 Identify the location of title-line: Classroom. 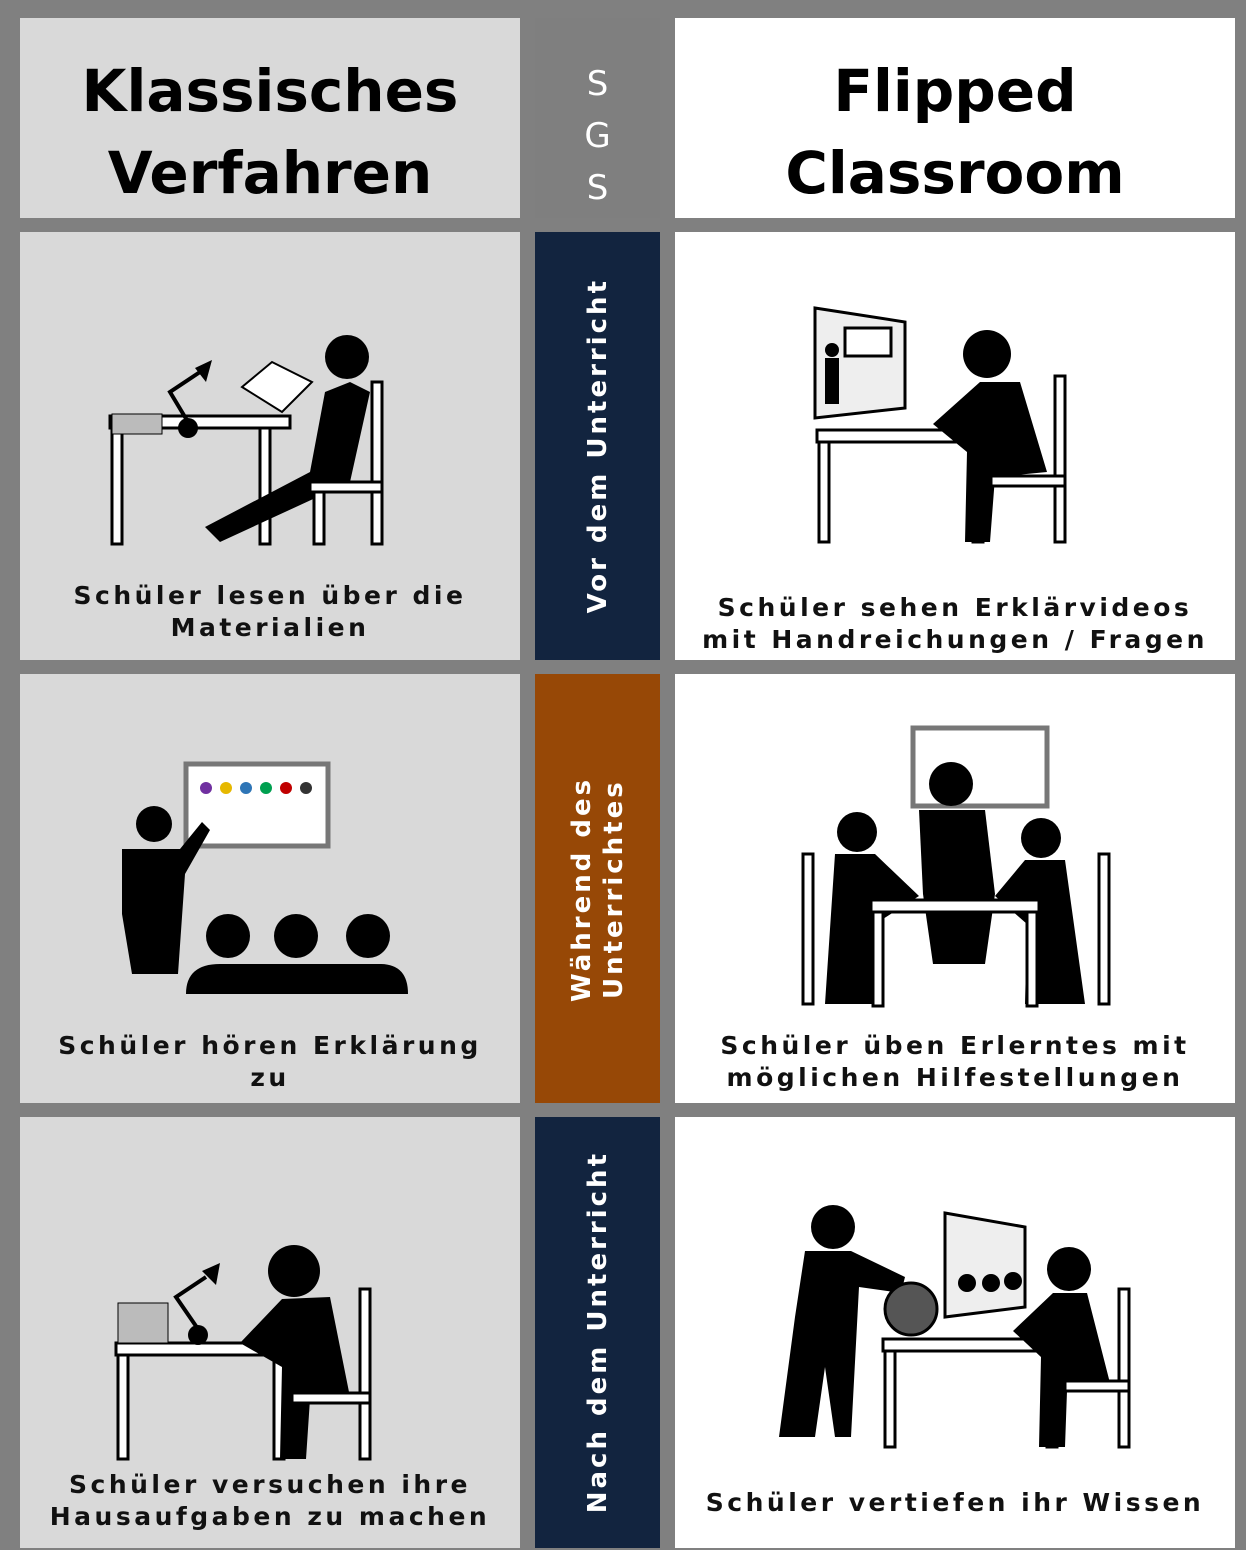
(955, 173).